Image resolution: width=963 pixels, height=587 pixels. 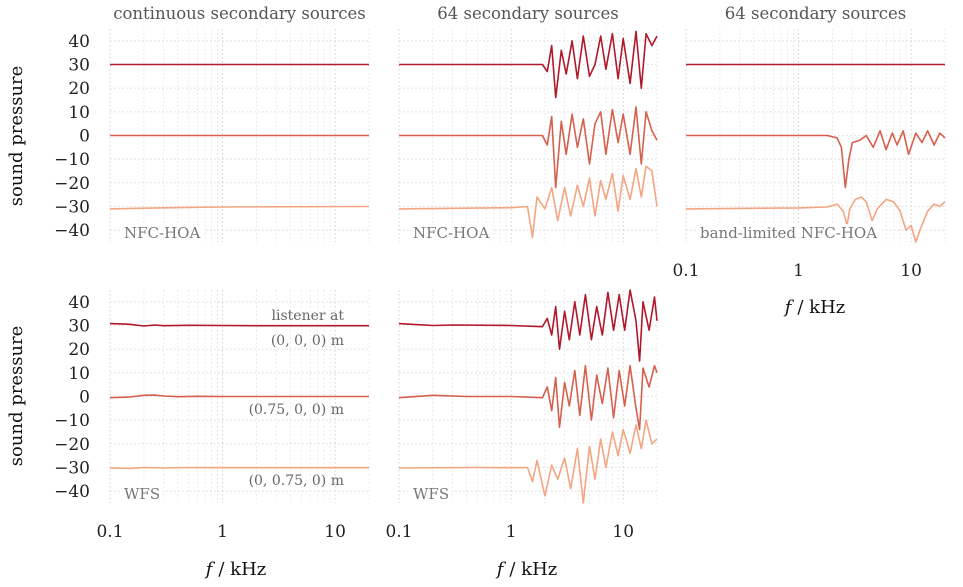 I want to click on method-tag: band-limited NFC-HOA, so click(x=788, y=233).